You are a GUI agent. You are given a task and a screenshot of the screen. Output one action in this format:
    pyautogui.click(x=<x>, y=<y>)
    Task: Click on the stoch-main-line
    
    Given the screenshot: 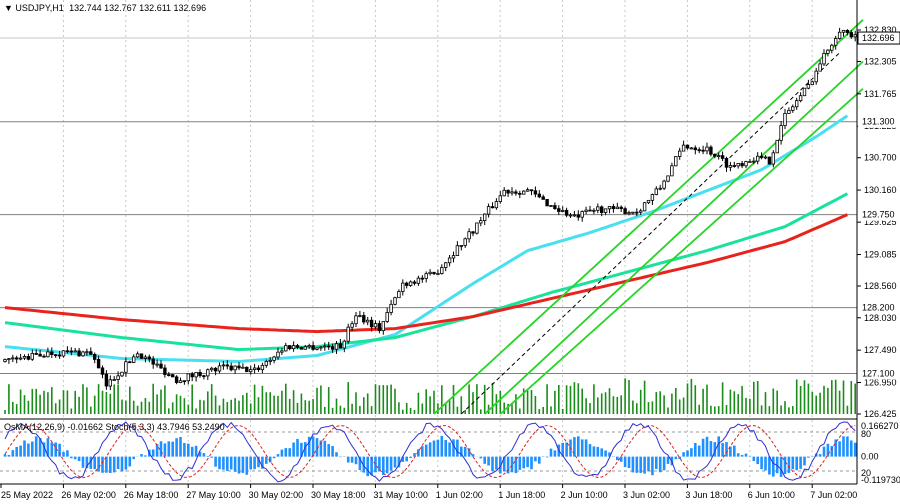 What is the action you would take?
    pyautogui.click(x=430, y=452)
    